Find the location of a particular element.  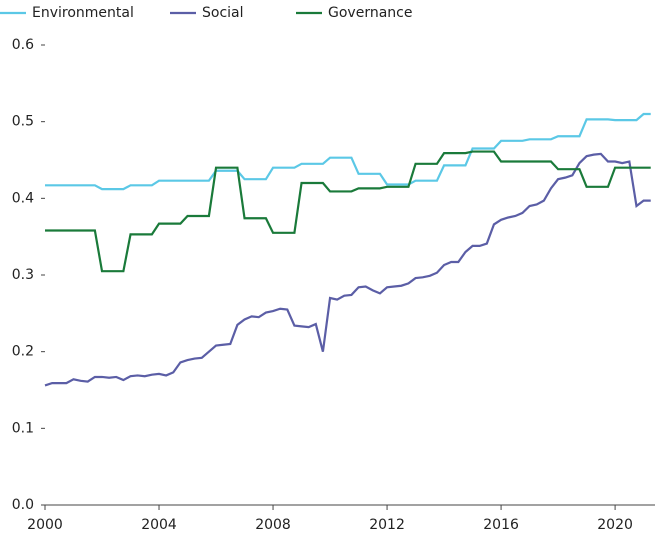

x-tick-label: 2004 is located at coordinates (159, 525).